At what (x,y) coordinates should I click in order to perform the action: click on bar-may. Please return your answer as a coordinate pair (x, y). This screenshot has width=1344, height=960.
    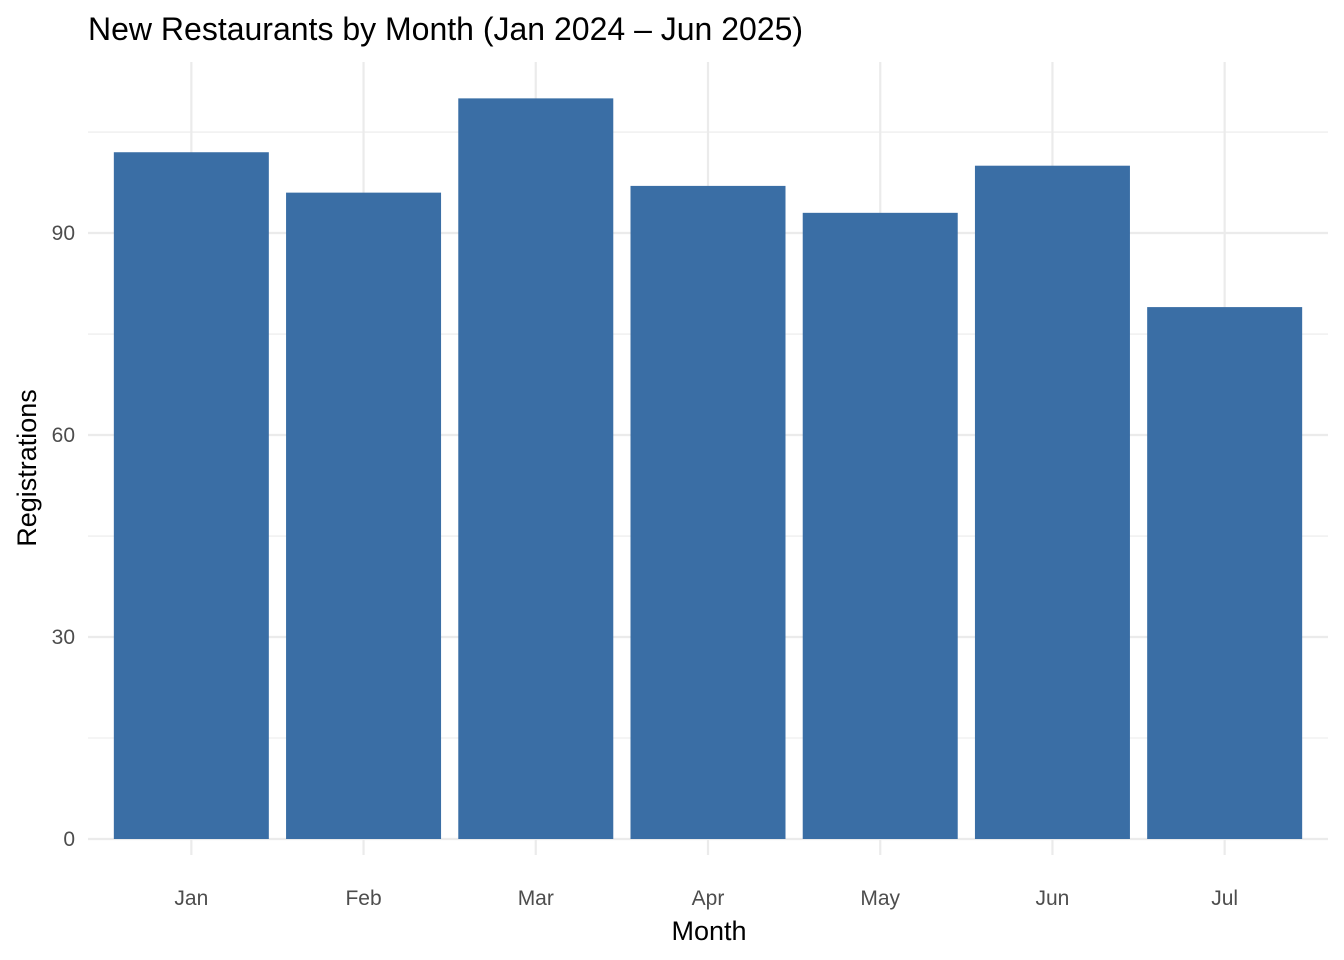
    Looking at the image, I should click on (880, 525).